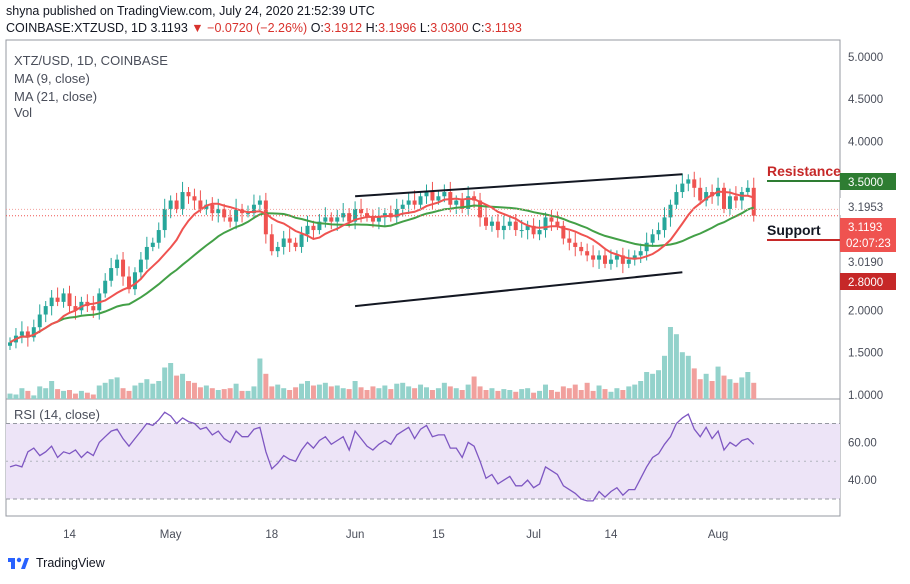  I want to click on legend-ma21: MA (21, close), so click(55, 96).